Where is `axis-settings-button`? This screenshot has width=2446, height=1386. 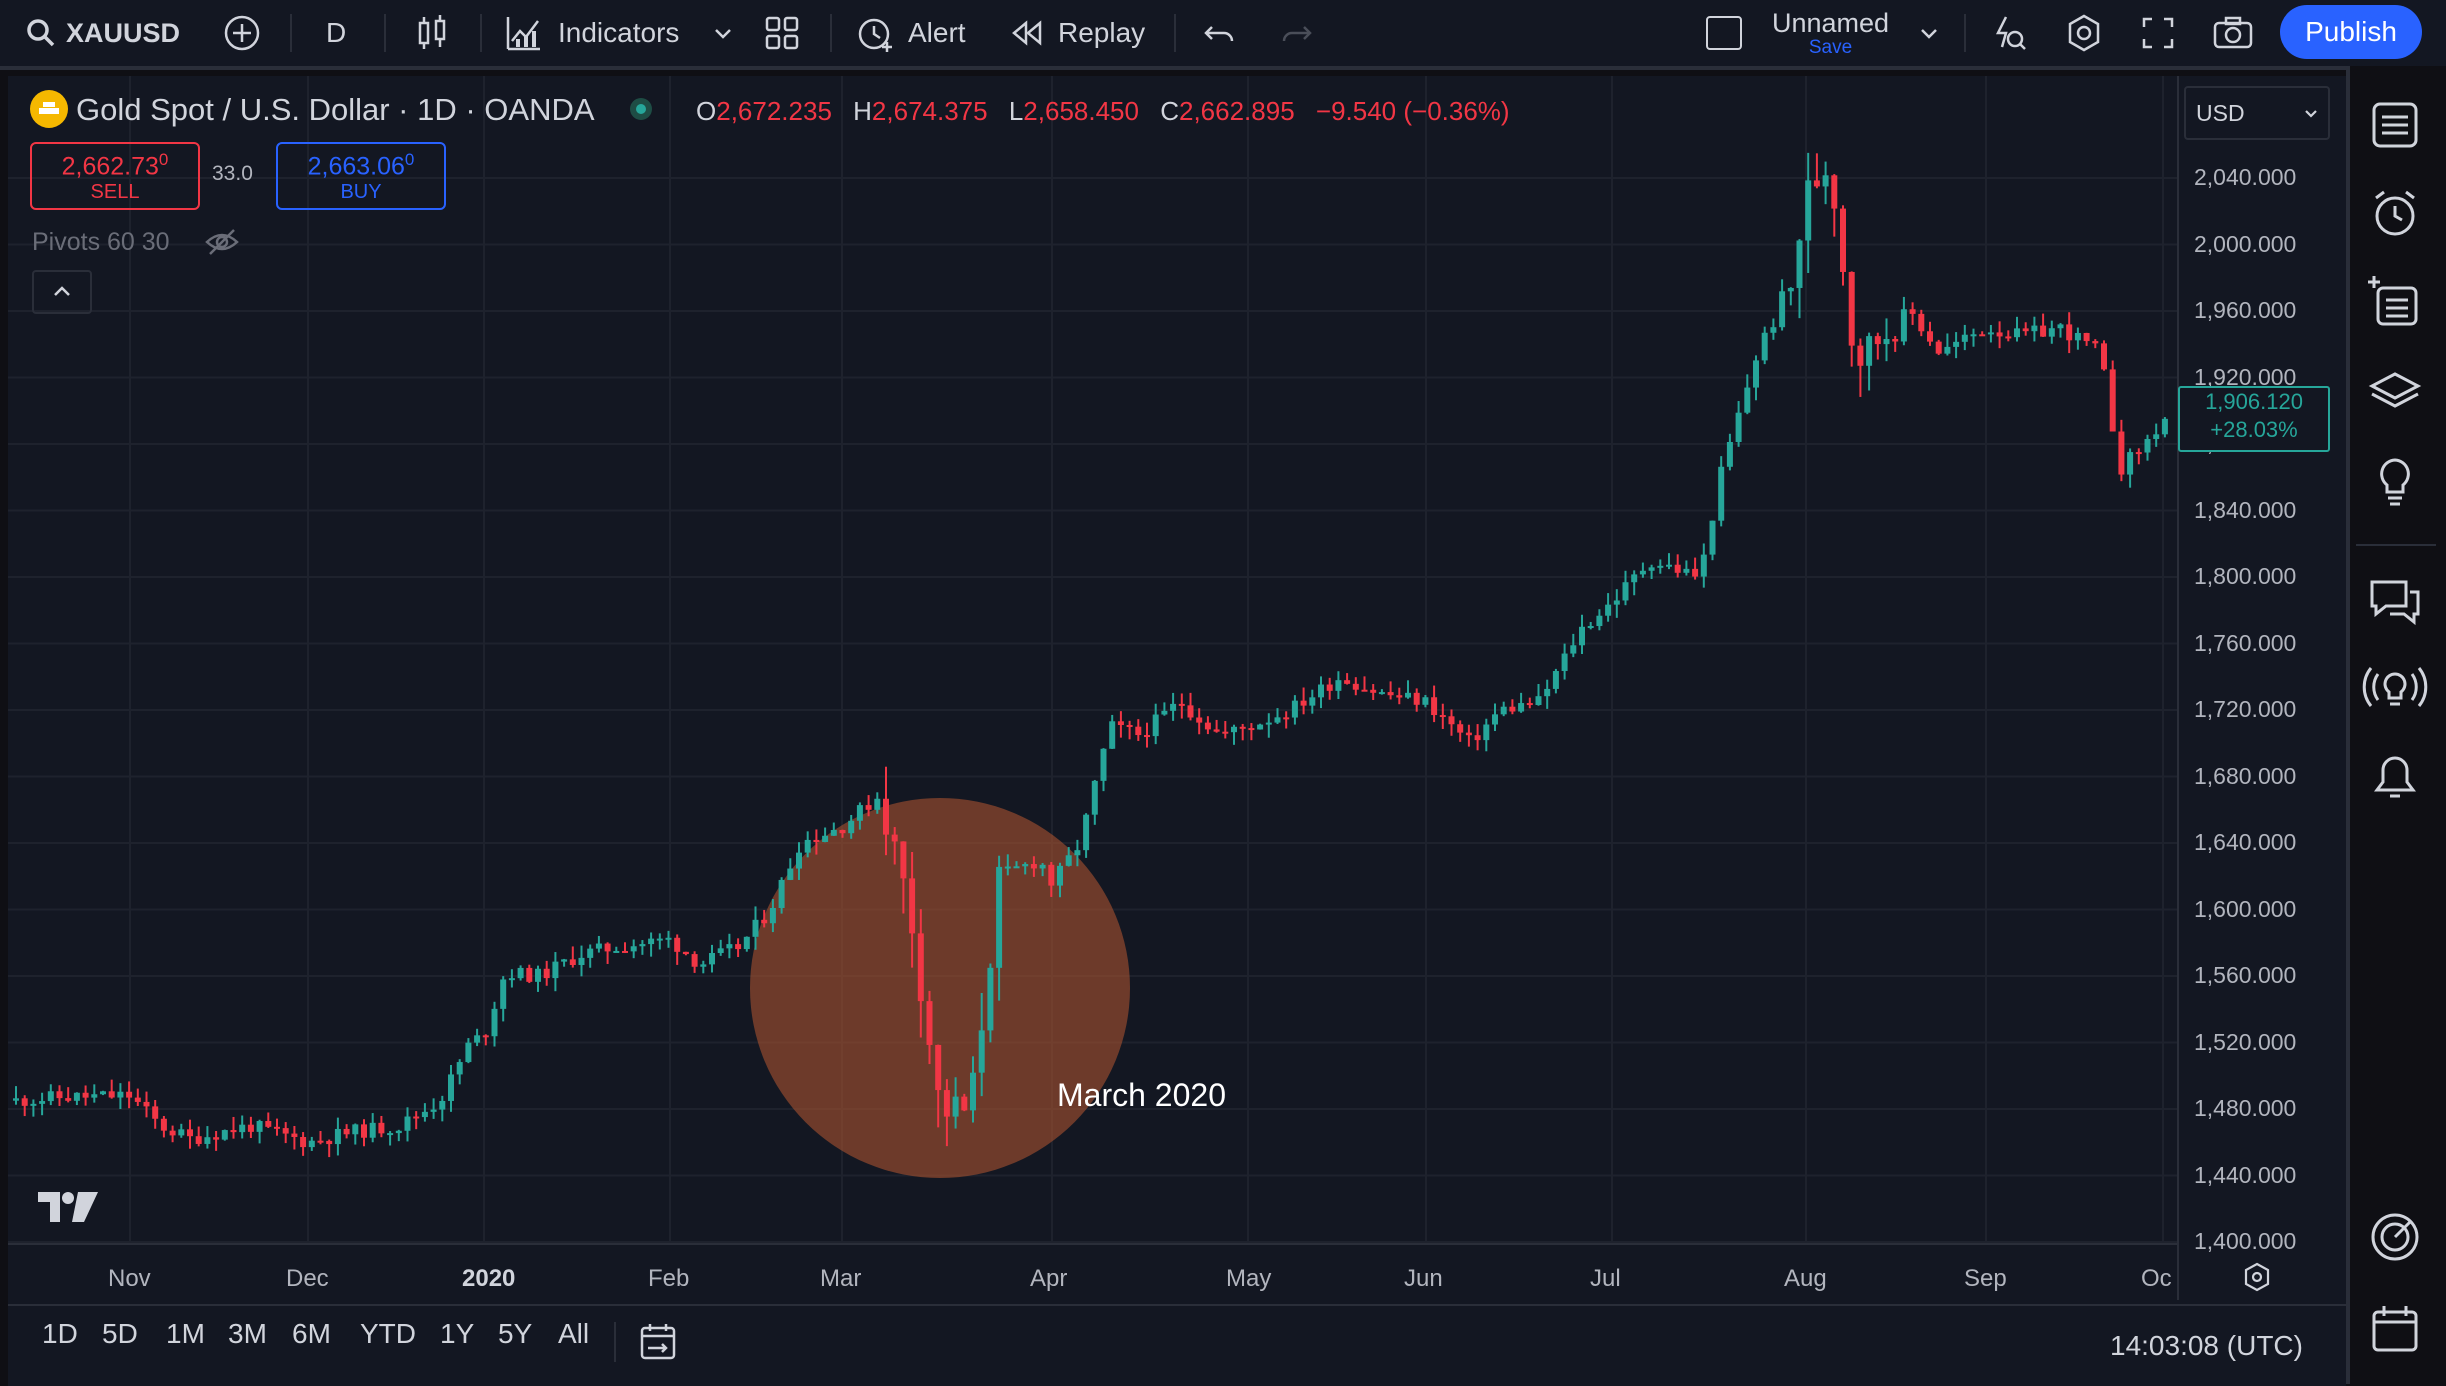 axis-settings-button is located at coordinates (2257, 1279).